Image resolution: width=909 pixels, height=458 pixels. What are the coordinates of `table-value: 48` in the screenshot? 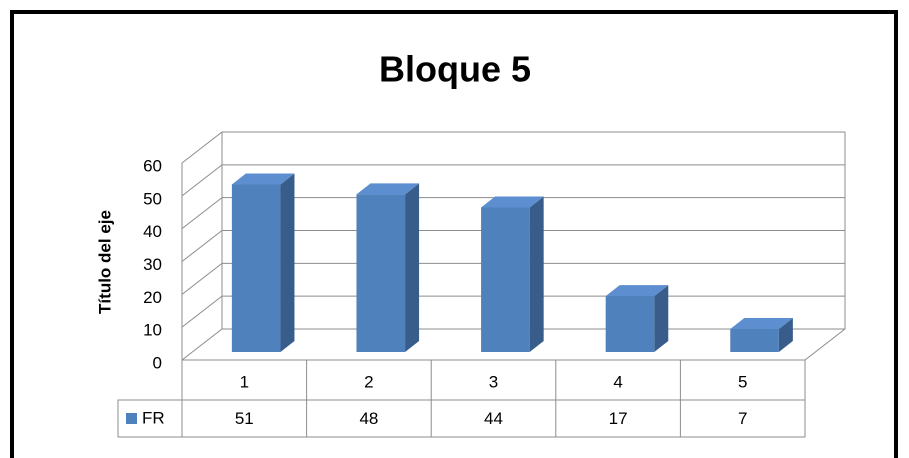 It's located at (368, 418).